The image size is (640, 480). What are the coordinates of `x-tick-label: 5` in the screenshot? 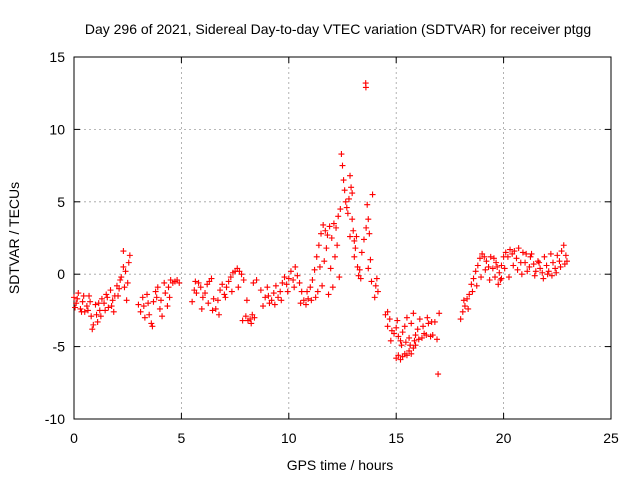 It's located at (182, 438).